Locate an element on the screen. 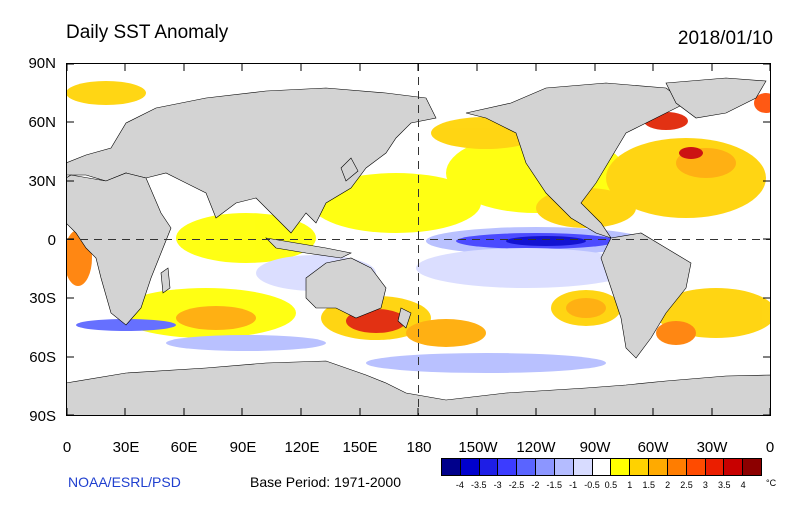 This screenshot has height=510, width=800. lon-label: 150E is located at coordinates (360, 447).